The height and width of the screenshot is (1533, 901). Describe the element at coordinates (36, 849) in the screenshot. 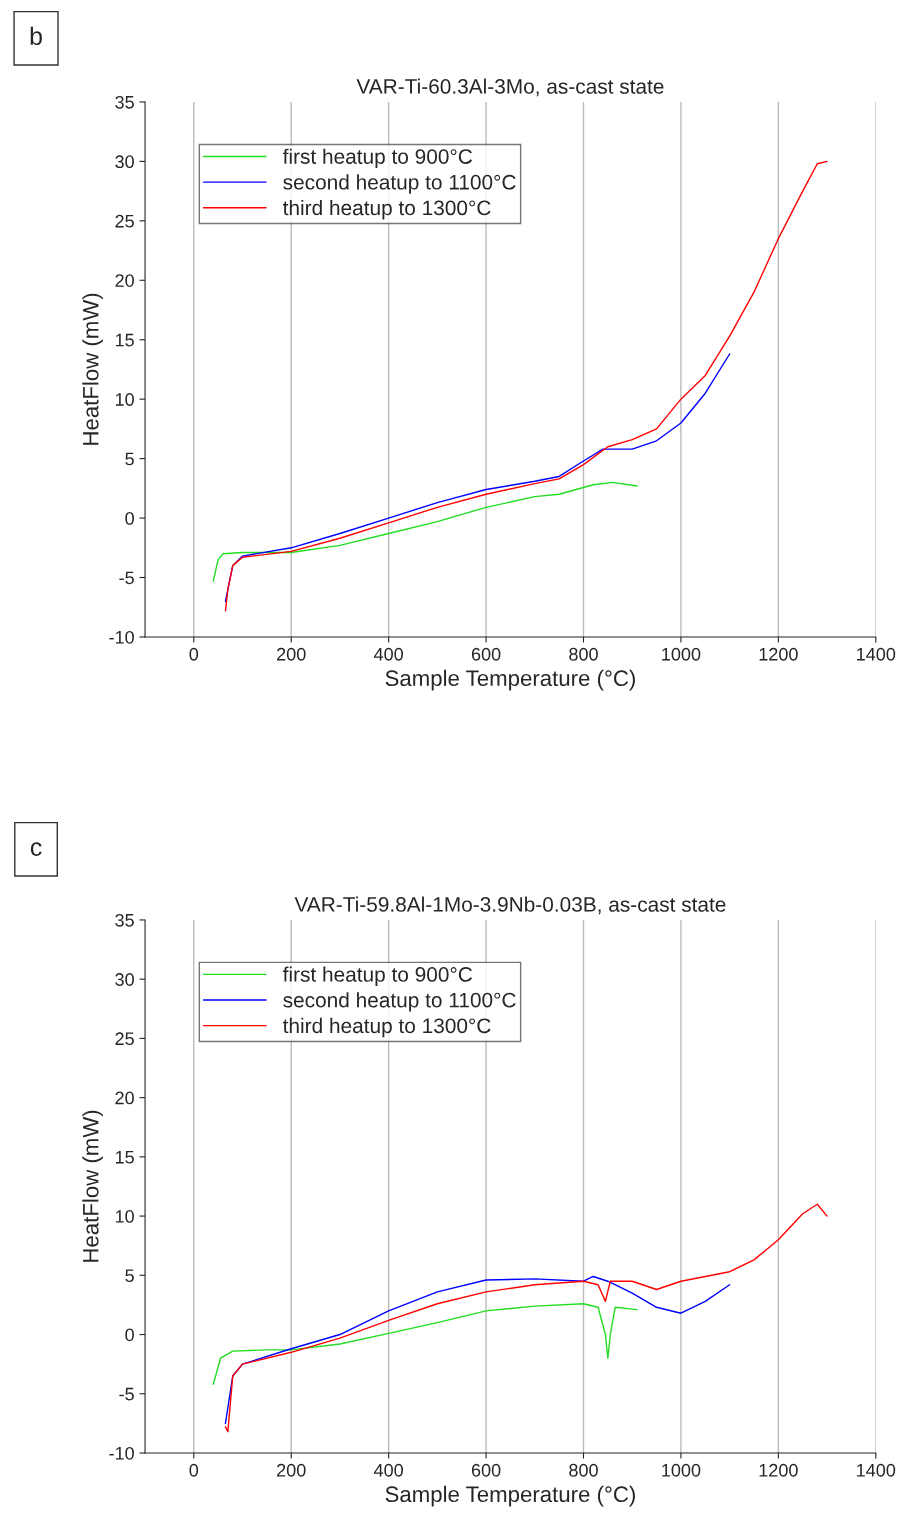

I see `text: c` at that location.